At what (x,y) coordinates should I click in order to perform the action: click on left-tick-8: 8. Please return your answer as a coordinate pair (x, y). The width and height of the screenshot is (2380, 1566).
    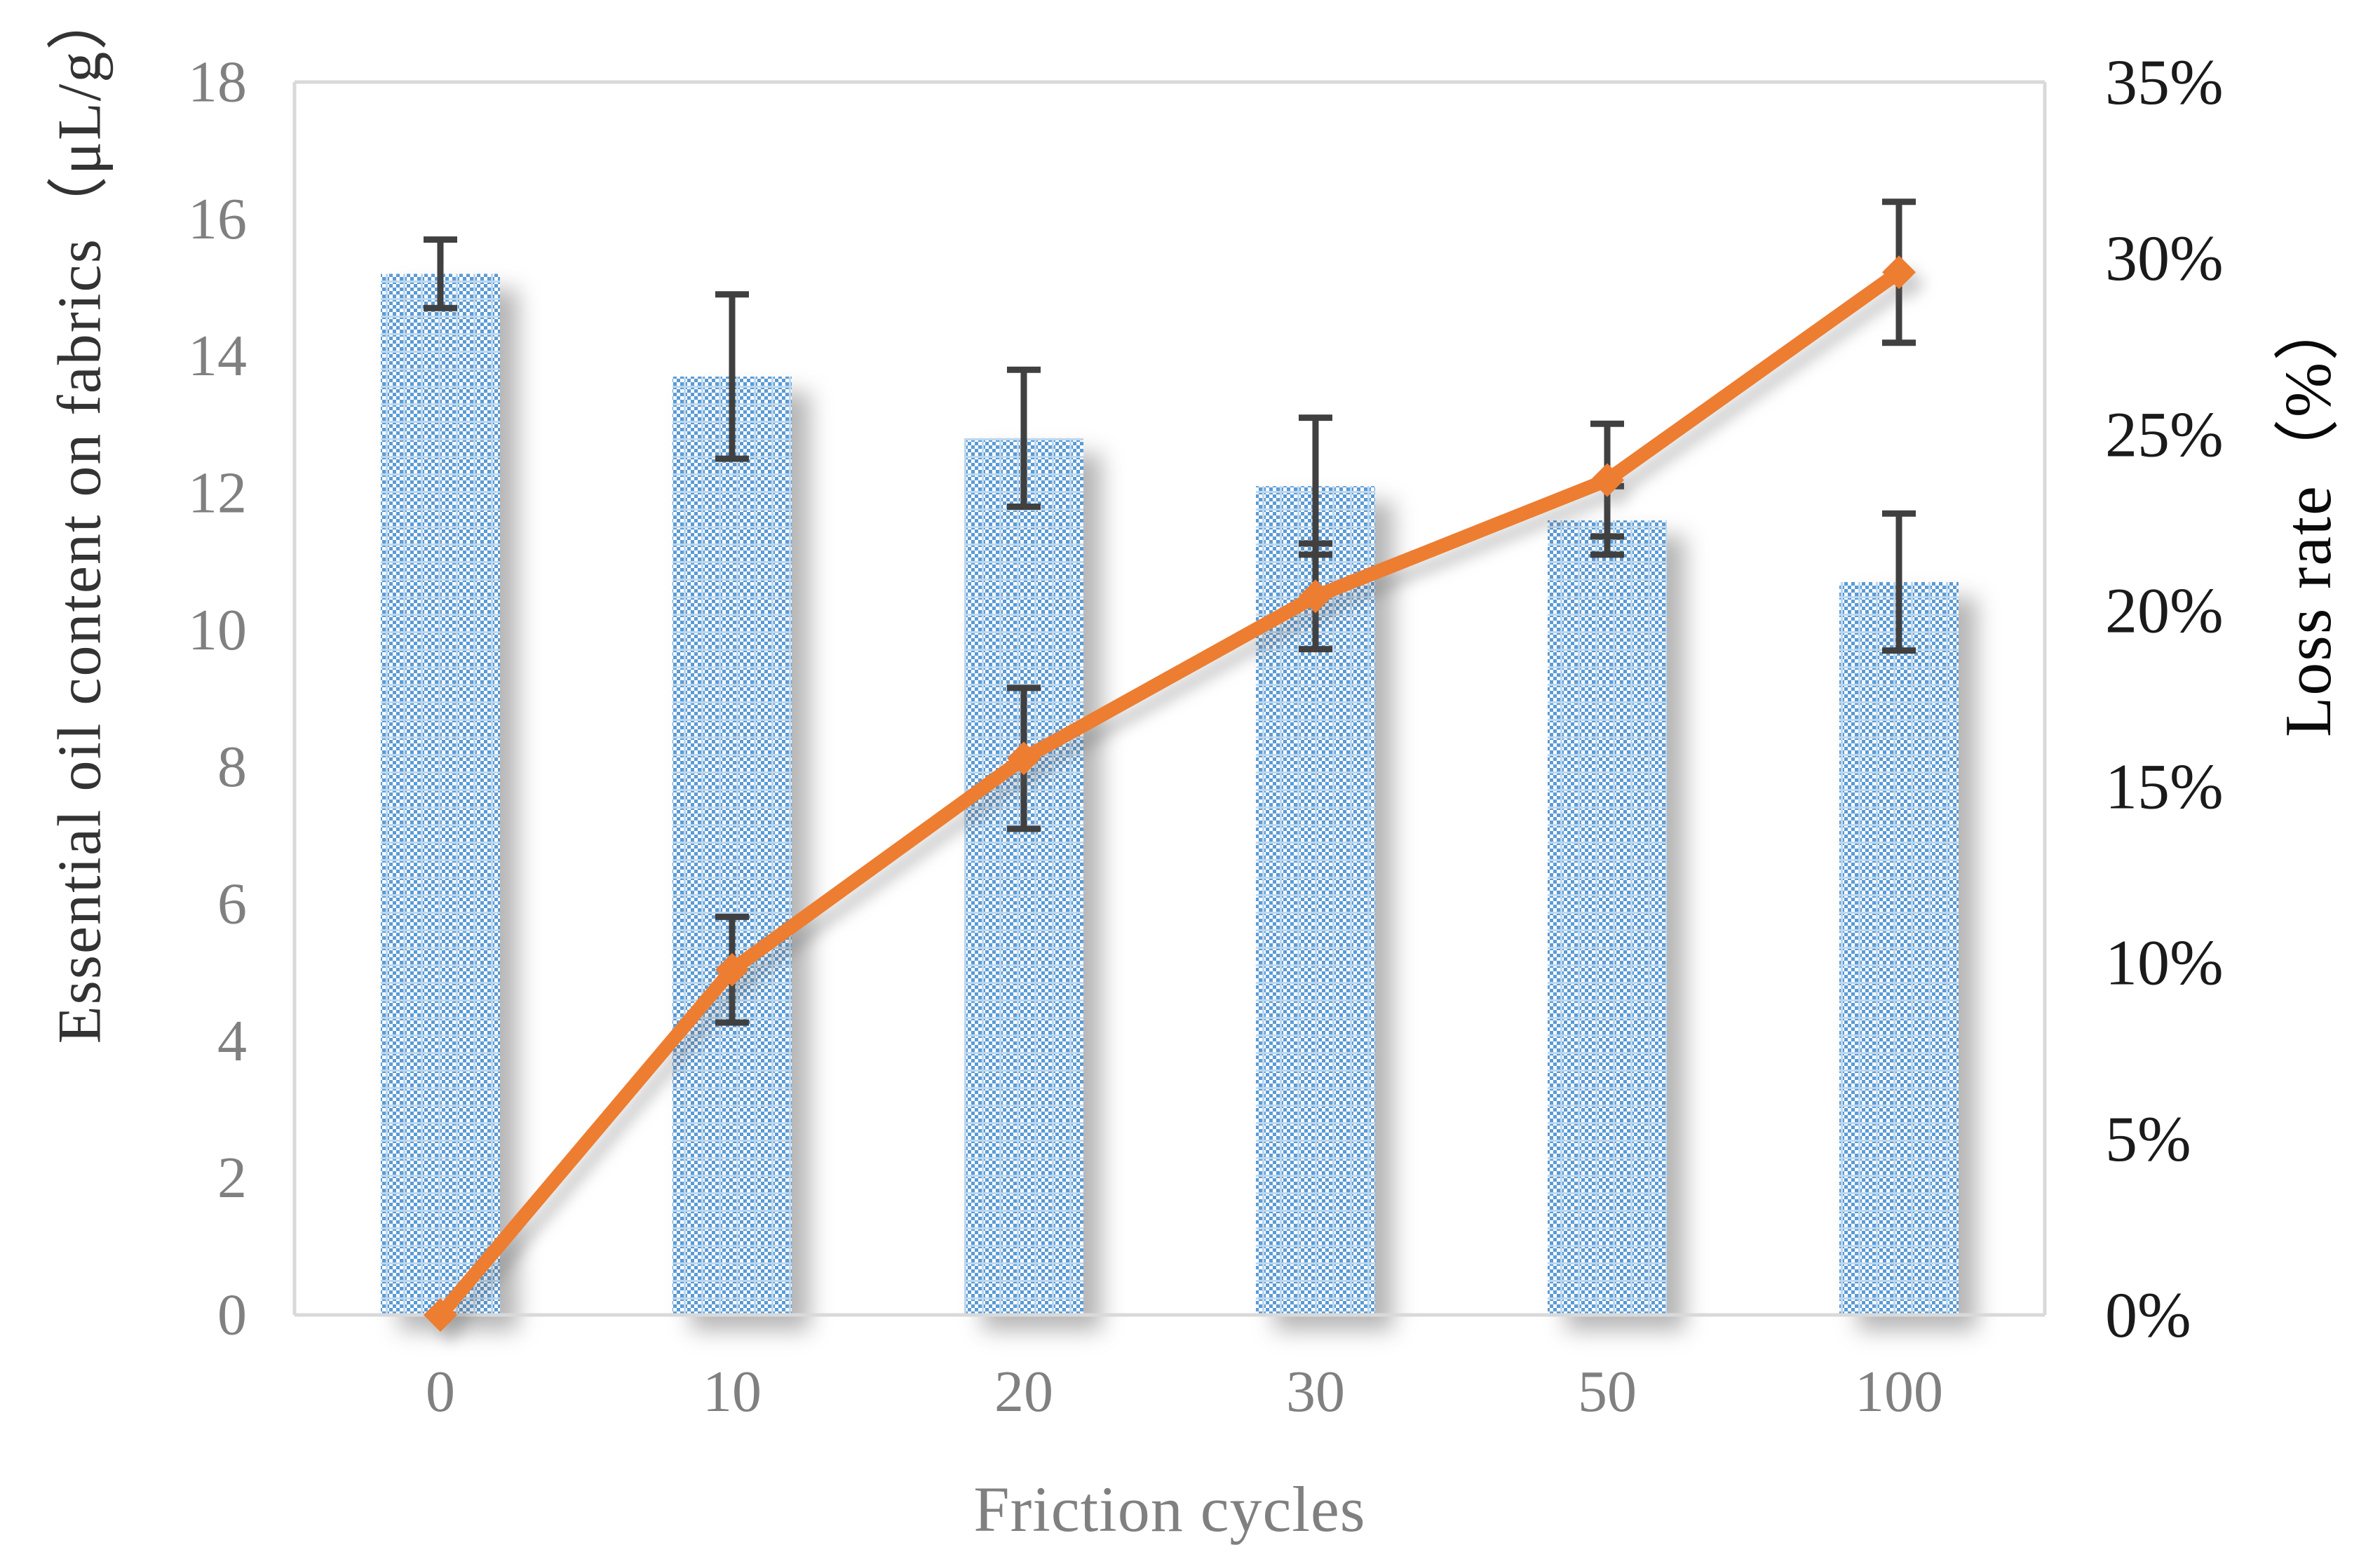
    Looking at the image, I should click on (232, 766).